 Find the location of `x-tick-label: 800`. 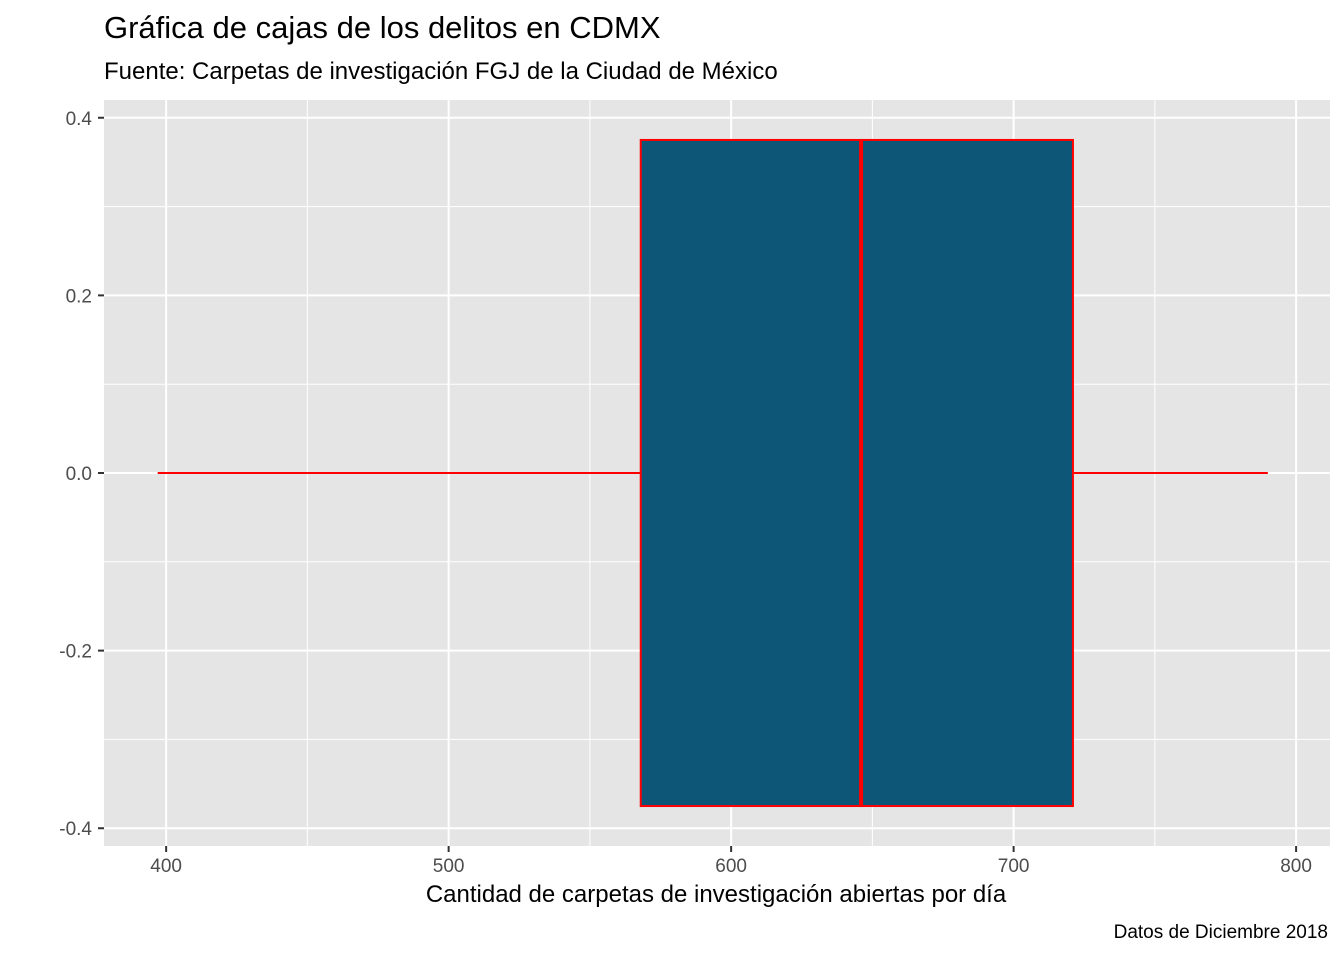

x-tick-label: 800 is located at coordinates (1296, 866).